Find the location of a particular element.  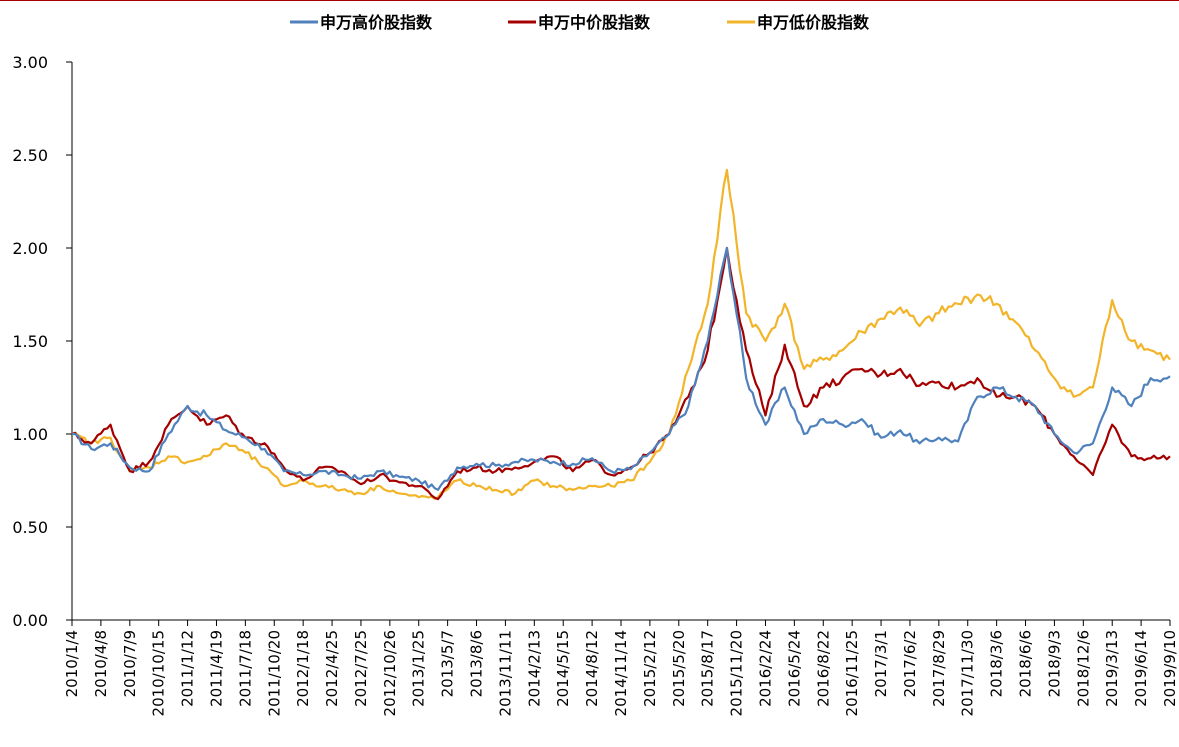

x-tick-label: 2014/5/15 is located at coordinates (563, 668).